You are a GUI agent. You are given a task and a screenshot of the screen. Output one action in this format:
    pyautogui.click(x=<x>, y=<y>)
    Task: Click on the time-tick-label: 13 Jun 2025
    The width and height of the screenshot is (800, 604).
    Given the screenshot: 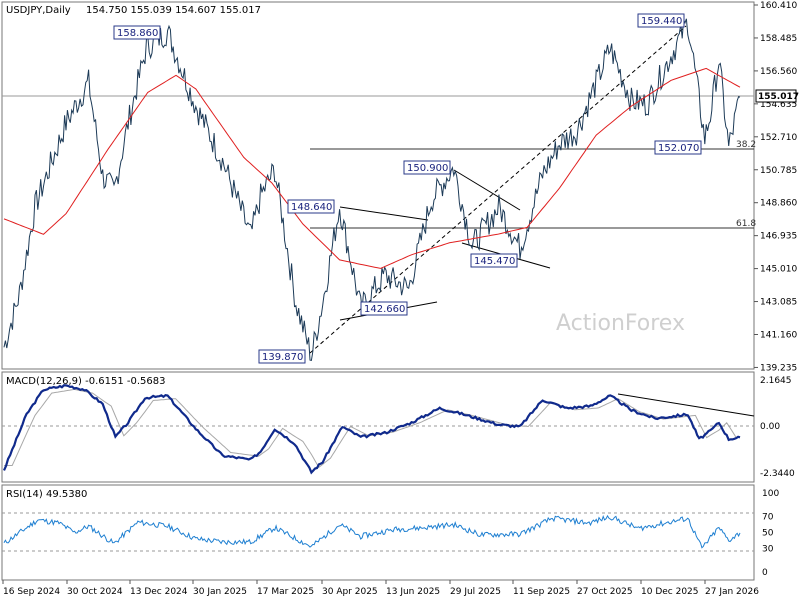 What is the action you would take?
    pyautogui.click(x=413, y=592)
    